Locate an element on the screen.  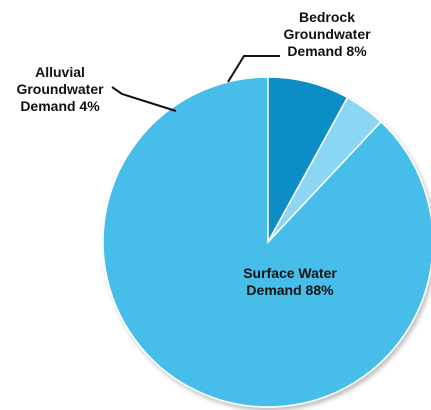
slice-label-2-line-0: Bedrock is located at coordinates (327, 17).